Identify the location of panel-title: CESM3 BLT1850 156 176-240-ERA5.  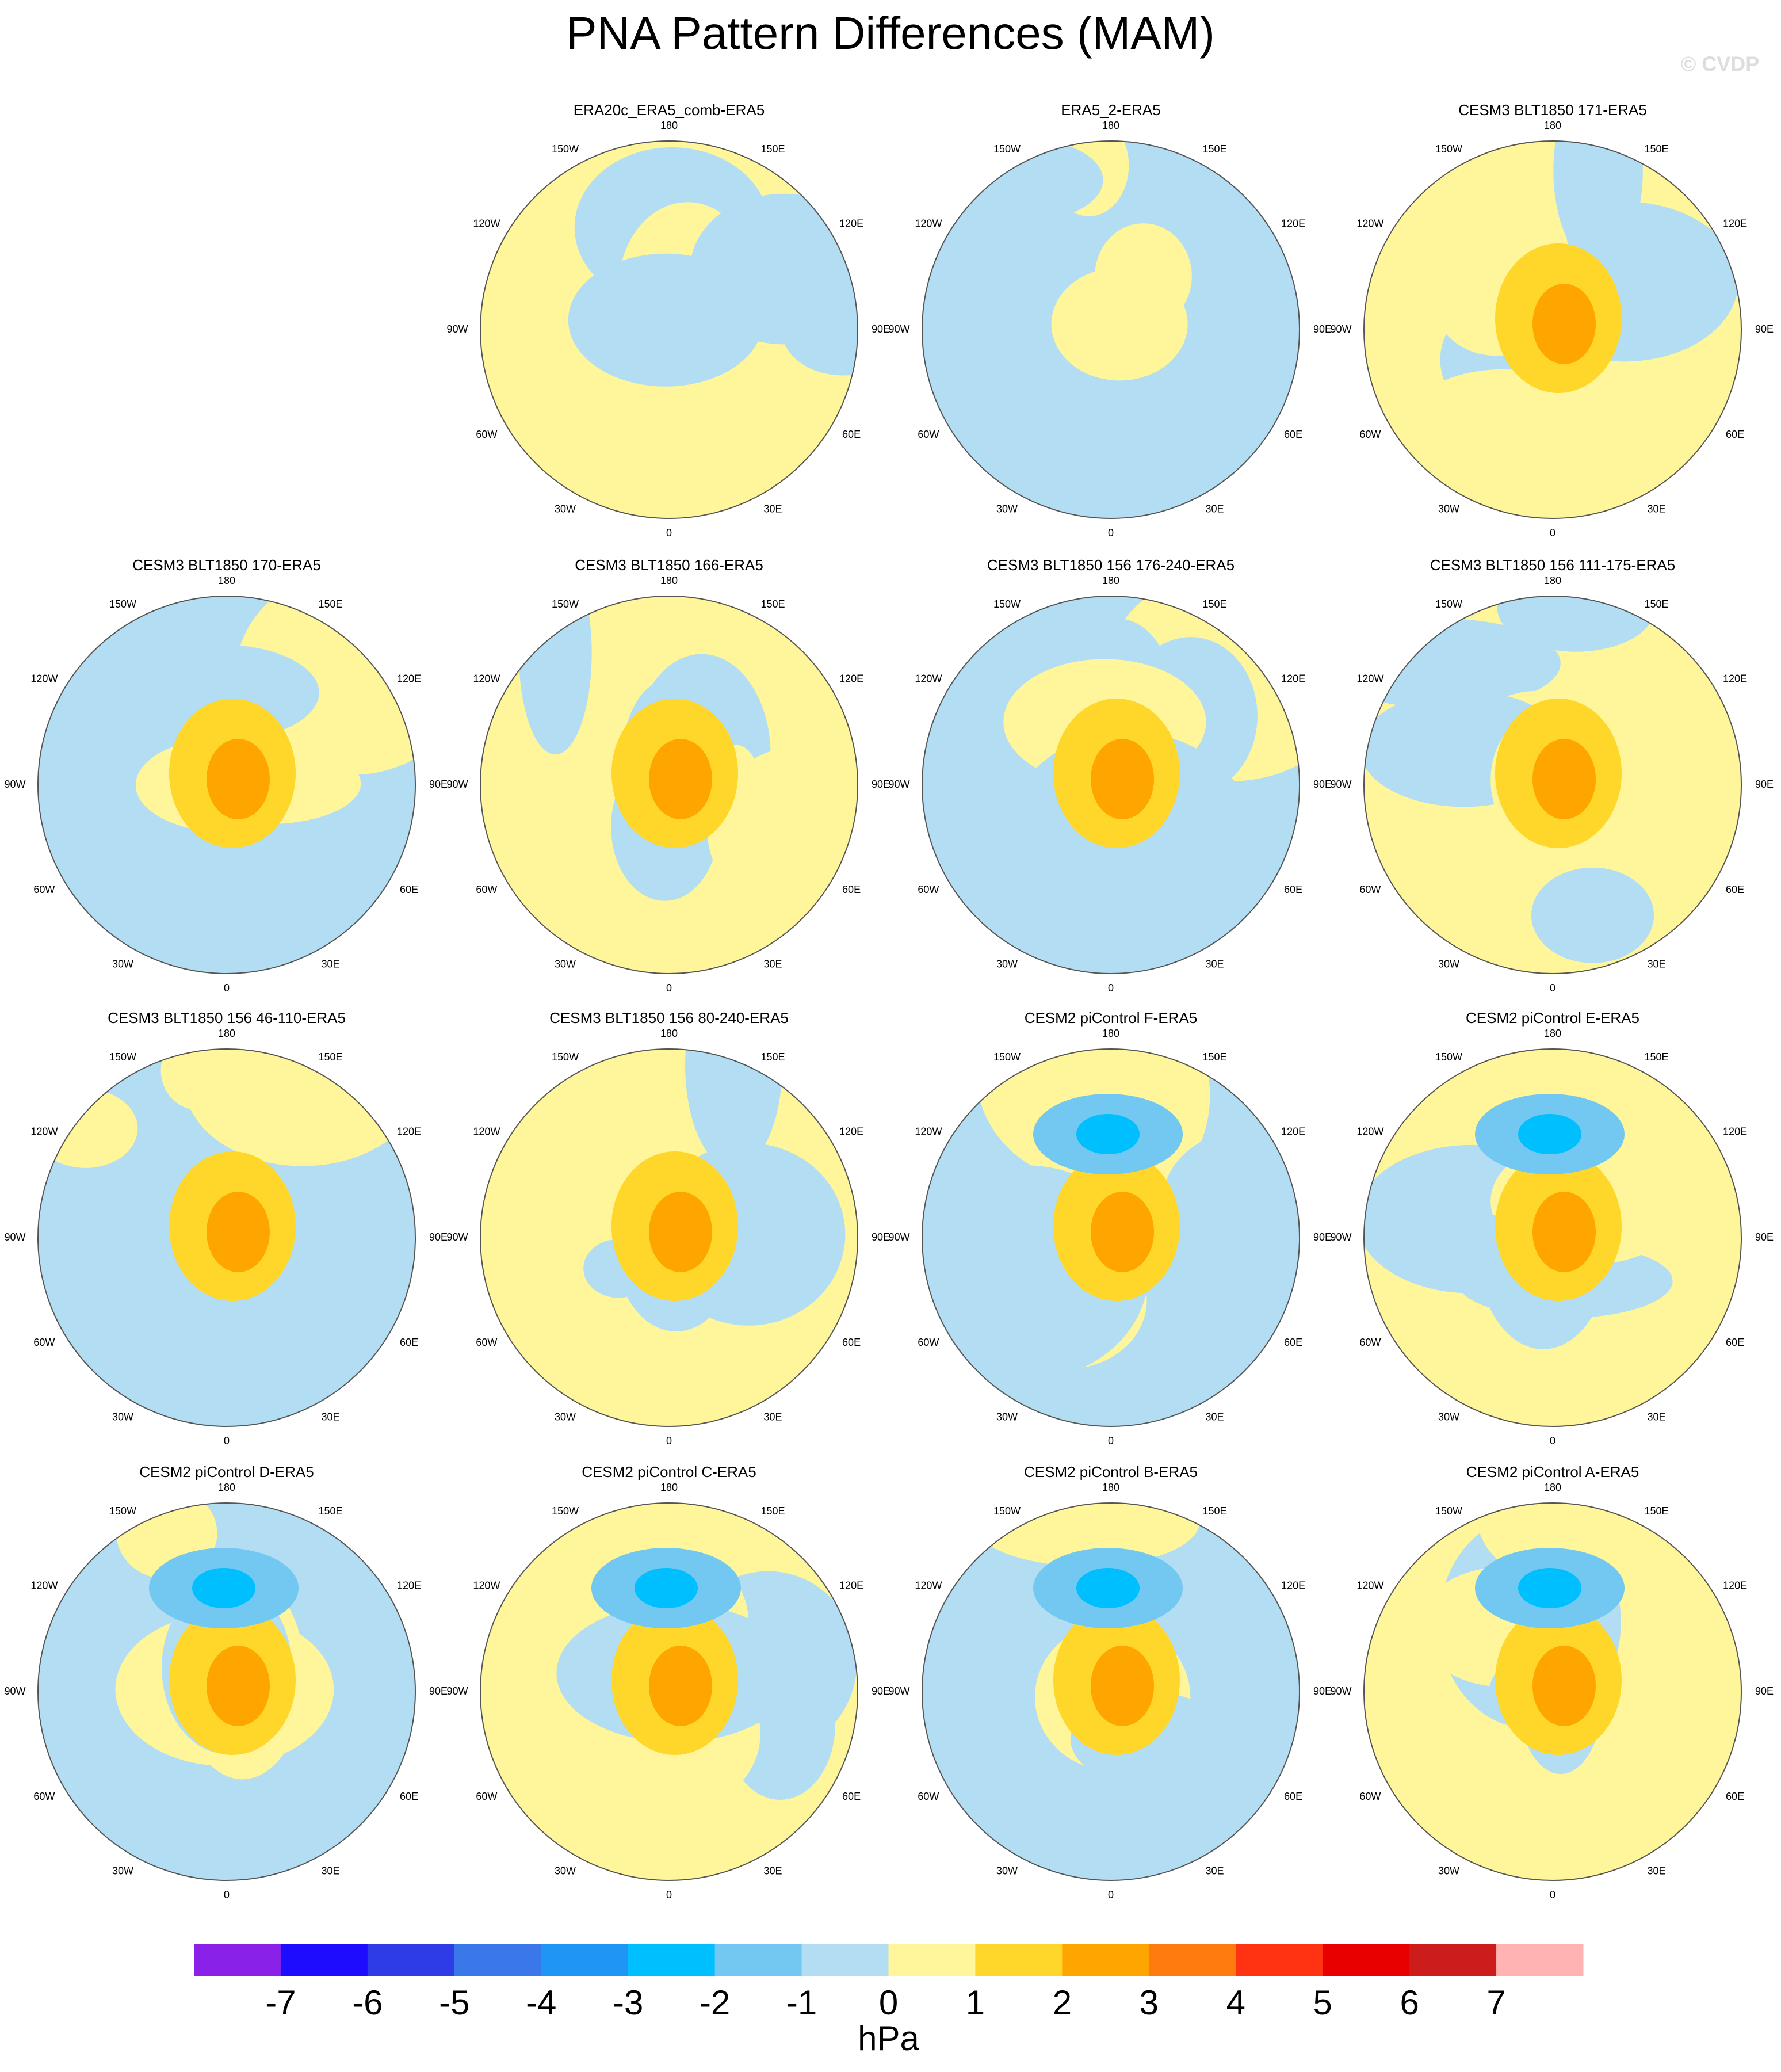
(1111, 565).